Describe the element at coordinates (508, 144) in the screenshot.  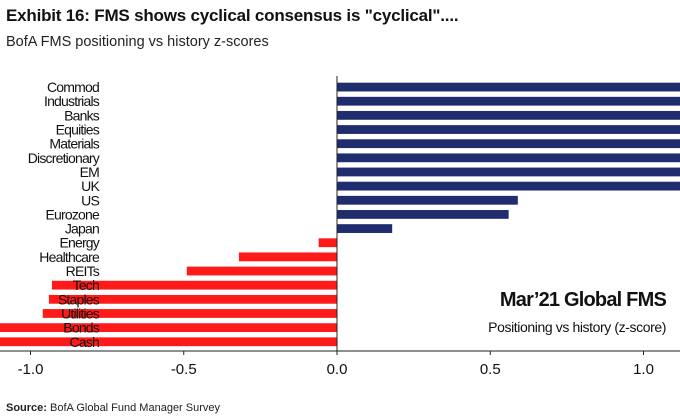
I see `bar-materials` at that location.